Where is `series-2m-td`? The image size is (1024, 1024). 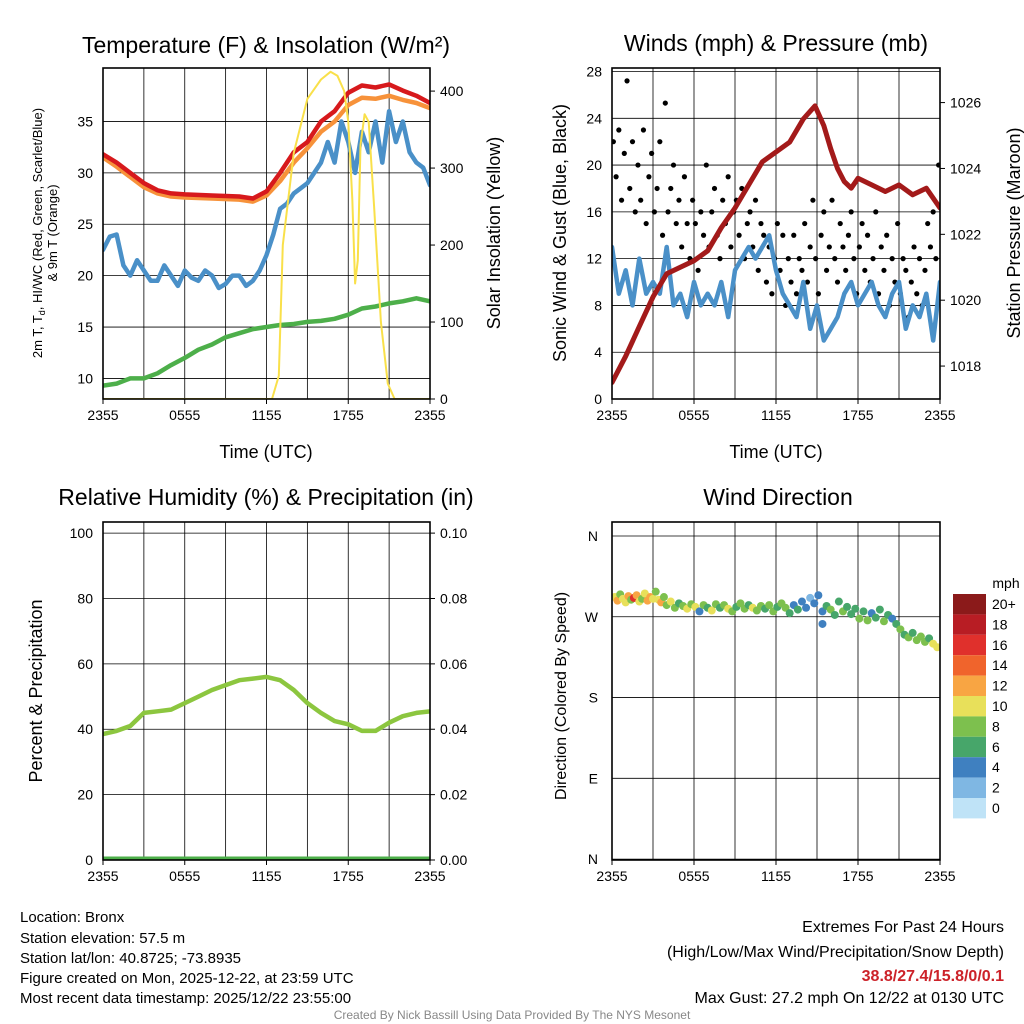 series-2m-td is located at coordinates (266, 342).